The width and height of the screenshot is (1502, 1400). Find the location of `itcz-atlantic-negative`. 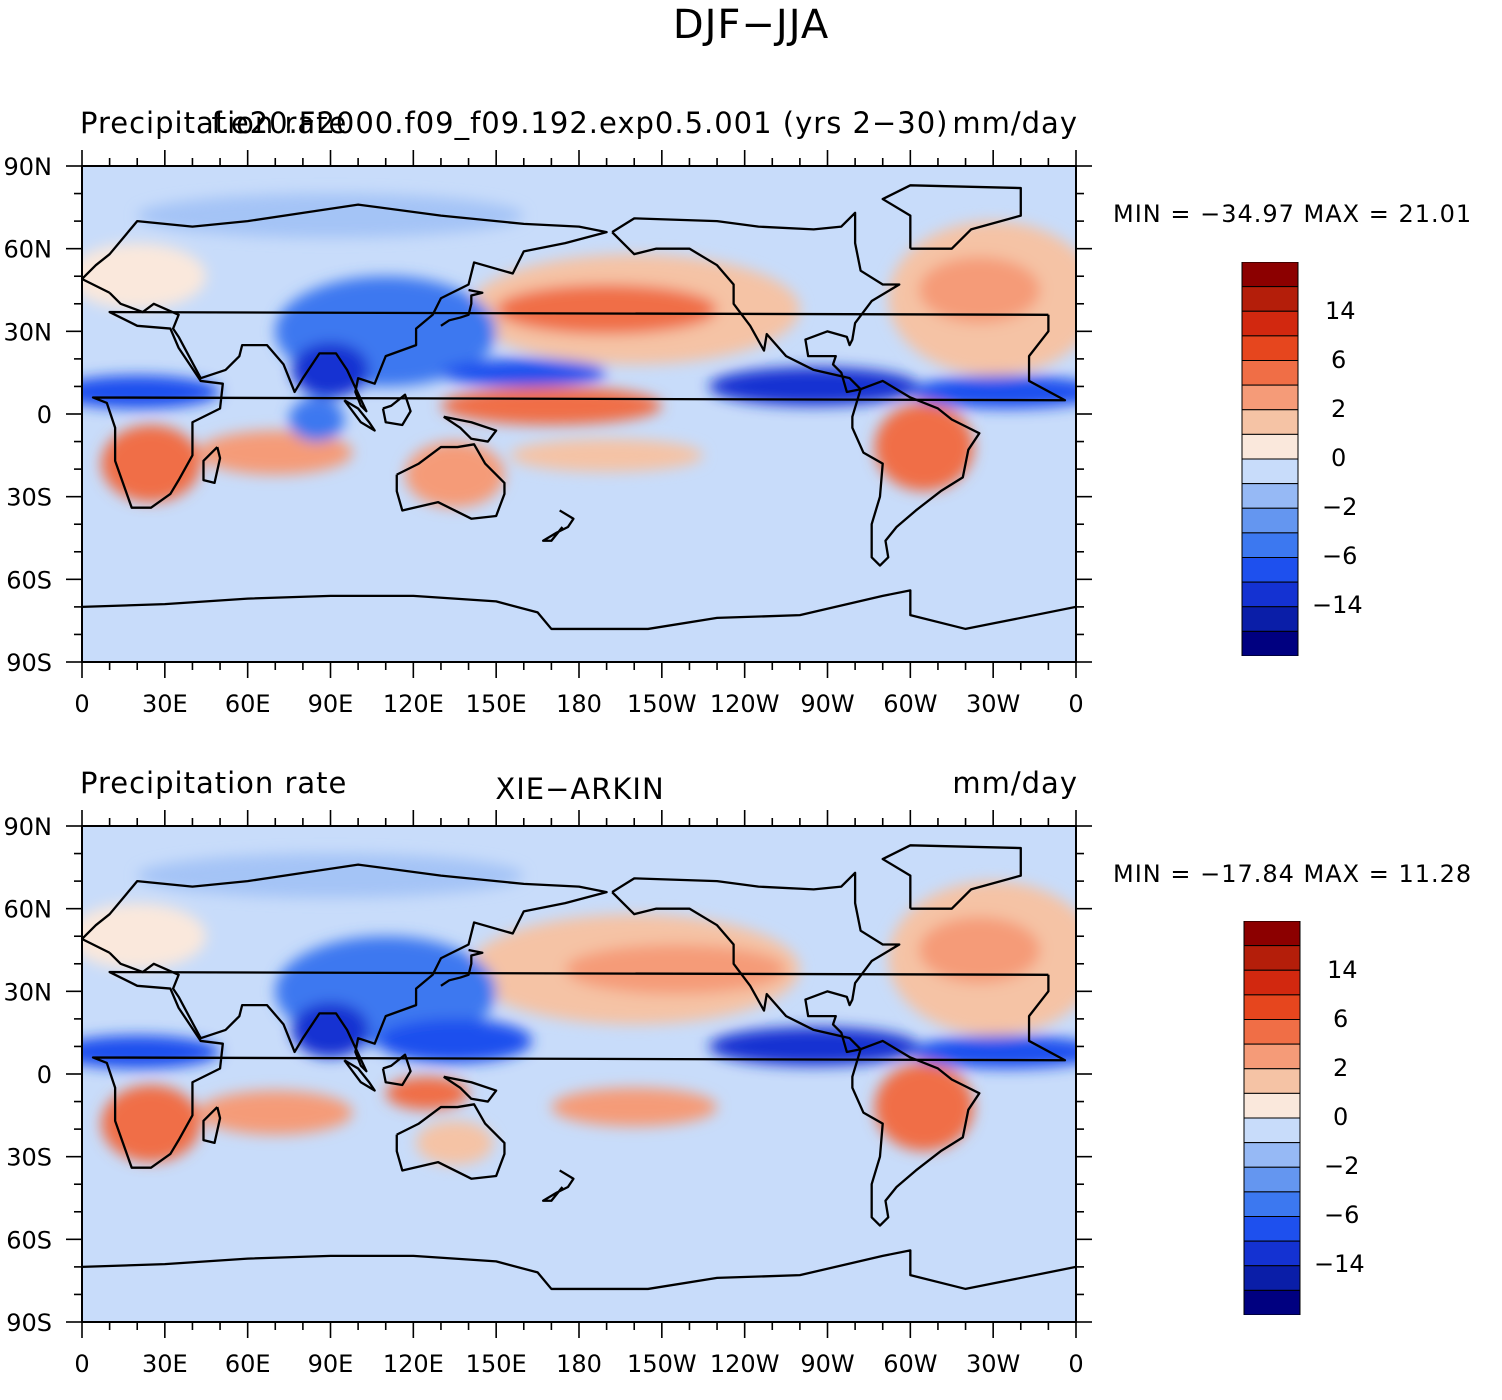

itcz-atlantic-negative is located at coordinates (993, 392).